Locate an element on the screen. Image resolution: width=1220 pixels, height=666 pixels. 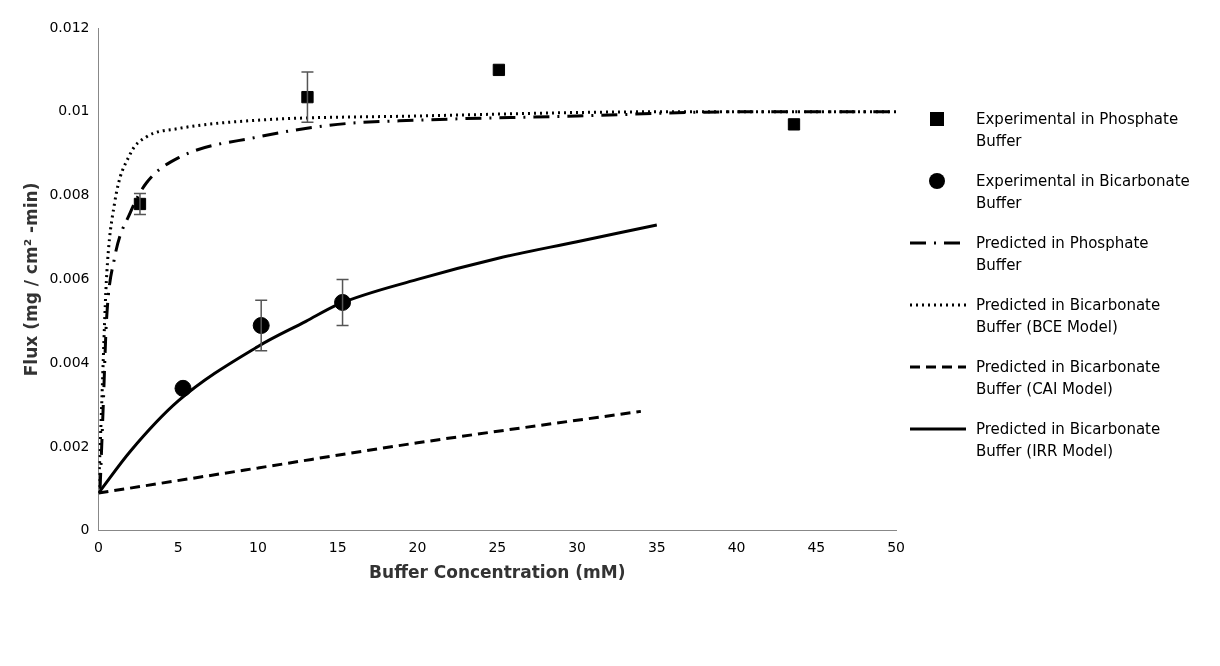
x-tick-label: 20 is located at coordinates (417, 546).